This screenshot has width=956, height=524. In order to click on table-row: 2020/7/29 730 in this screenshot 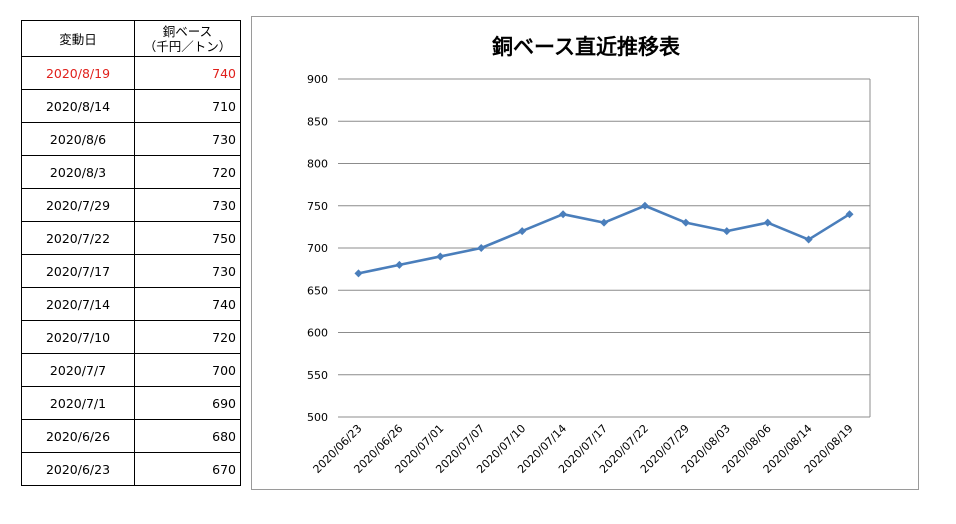, I will do `click(131, 205)`.